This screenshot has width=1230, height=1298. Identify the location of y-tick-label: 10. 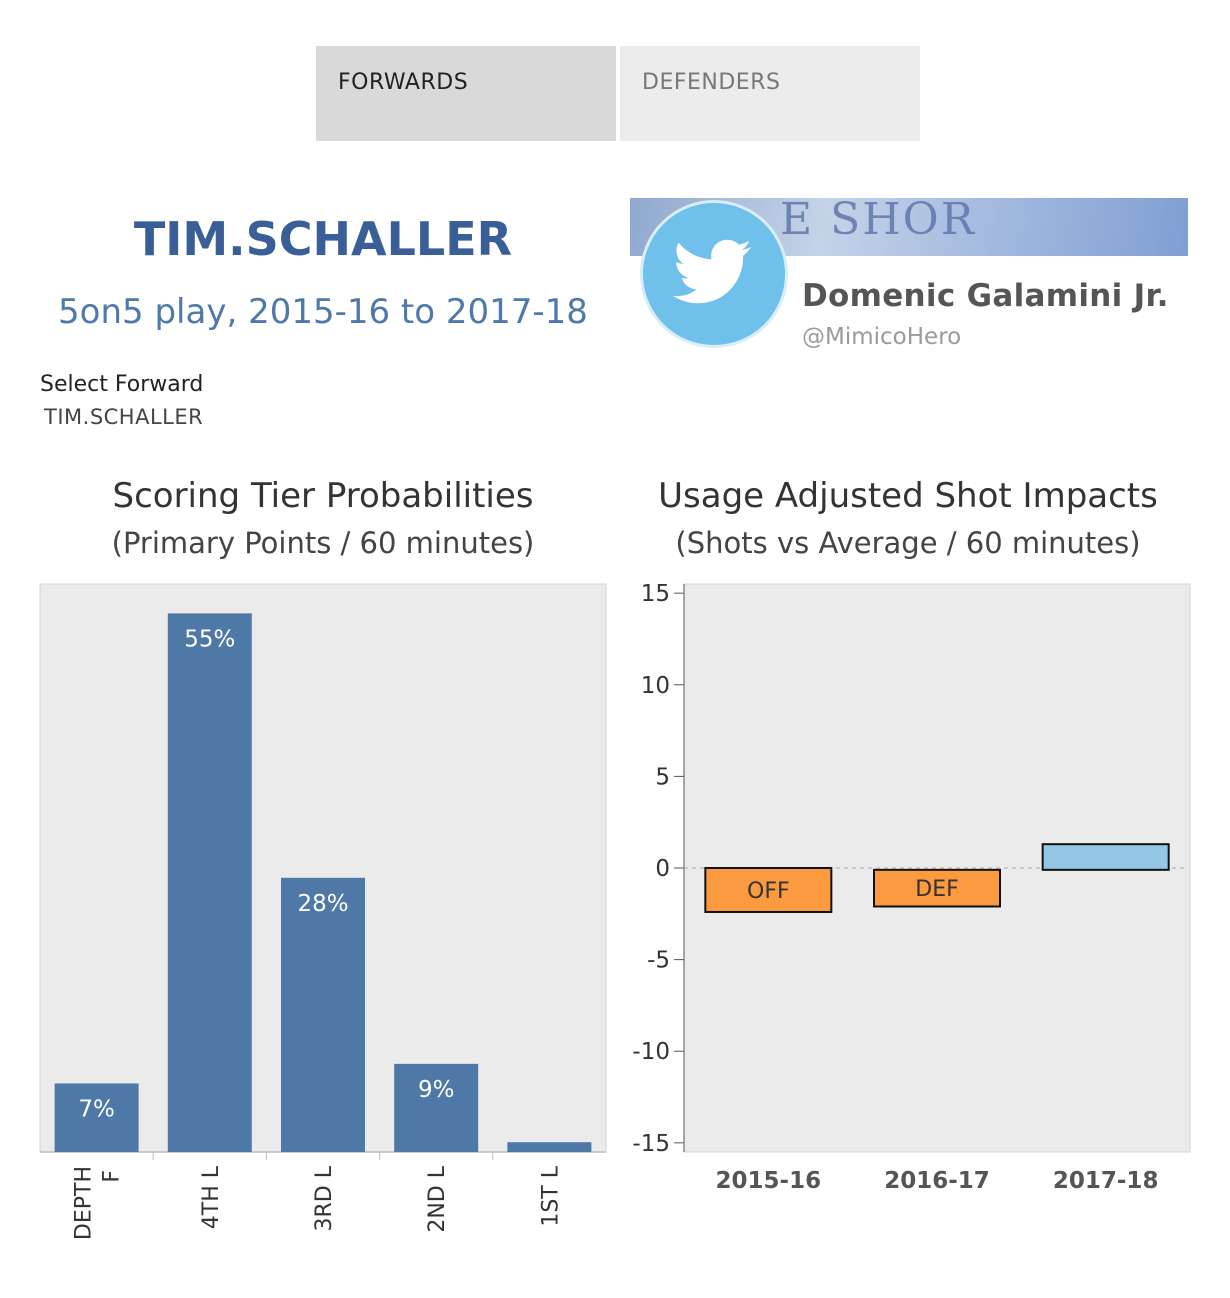
(655, 686).